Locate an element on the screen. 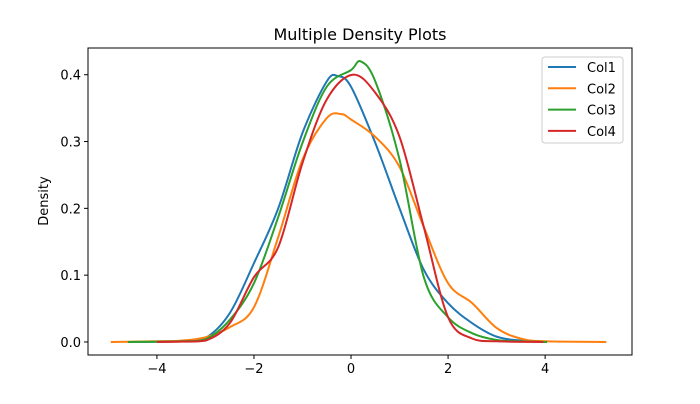 This screenshot has width=700, height=404. x-tick-label: −2 is located at coordinates (253, 369).